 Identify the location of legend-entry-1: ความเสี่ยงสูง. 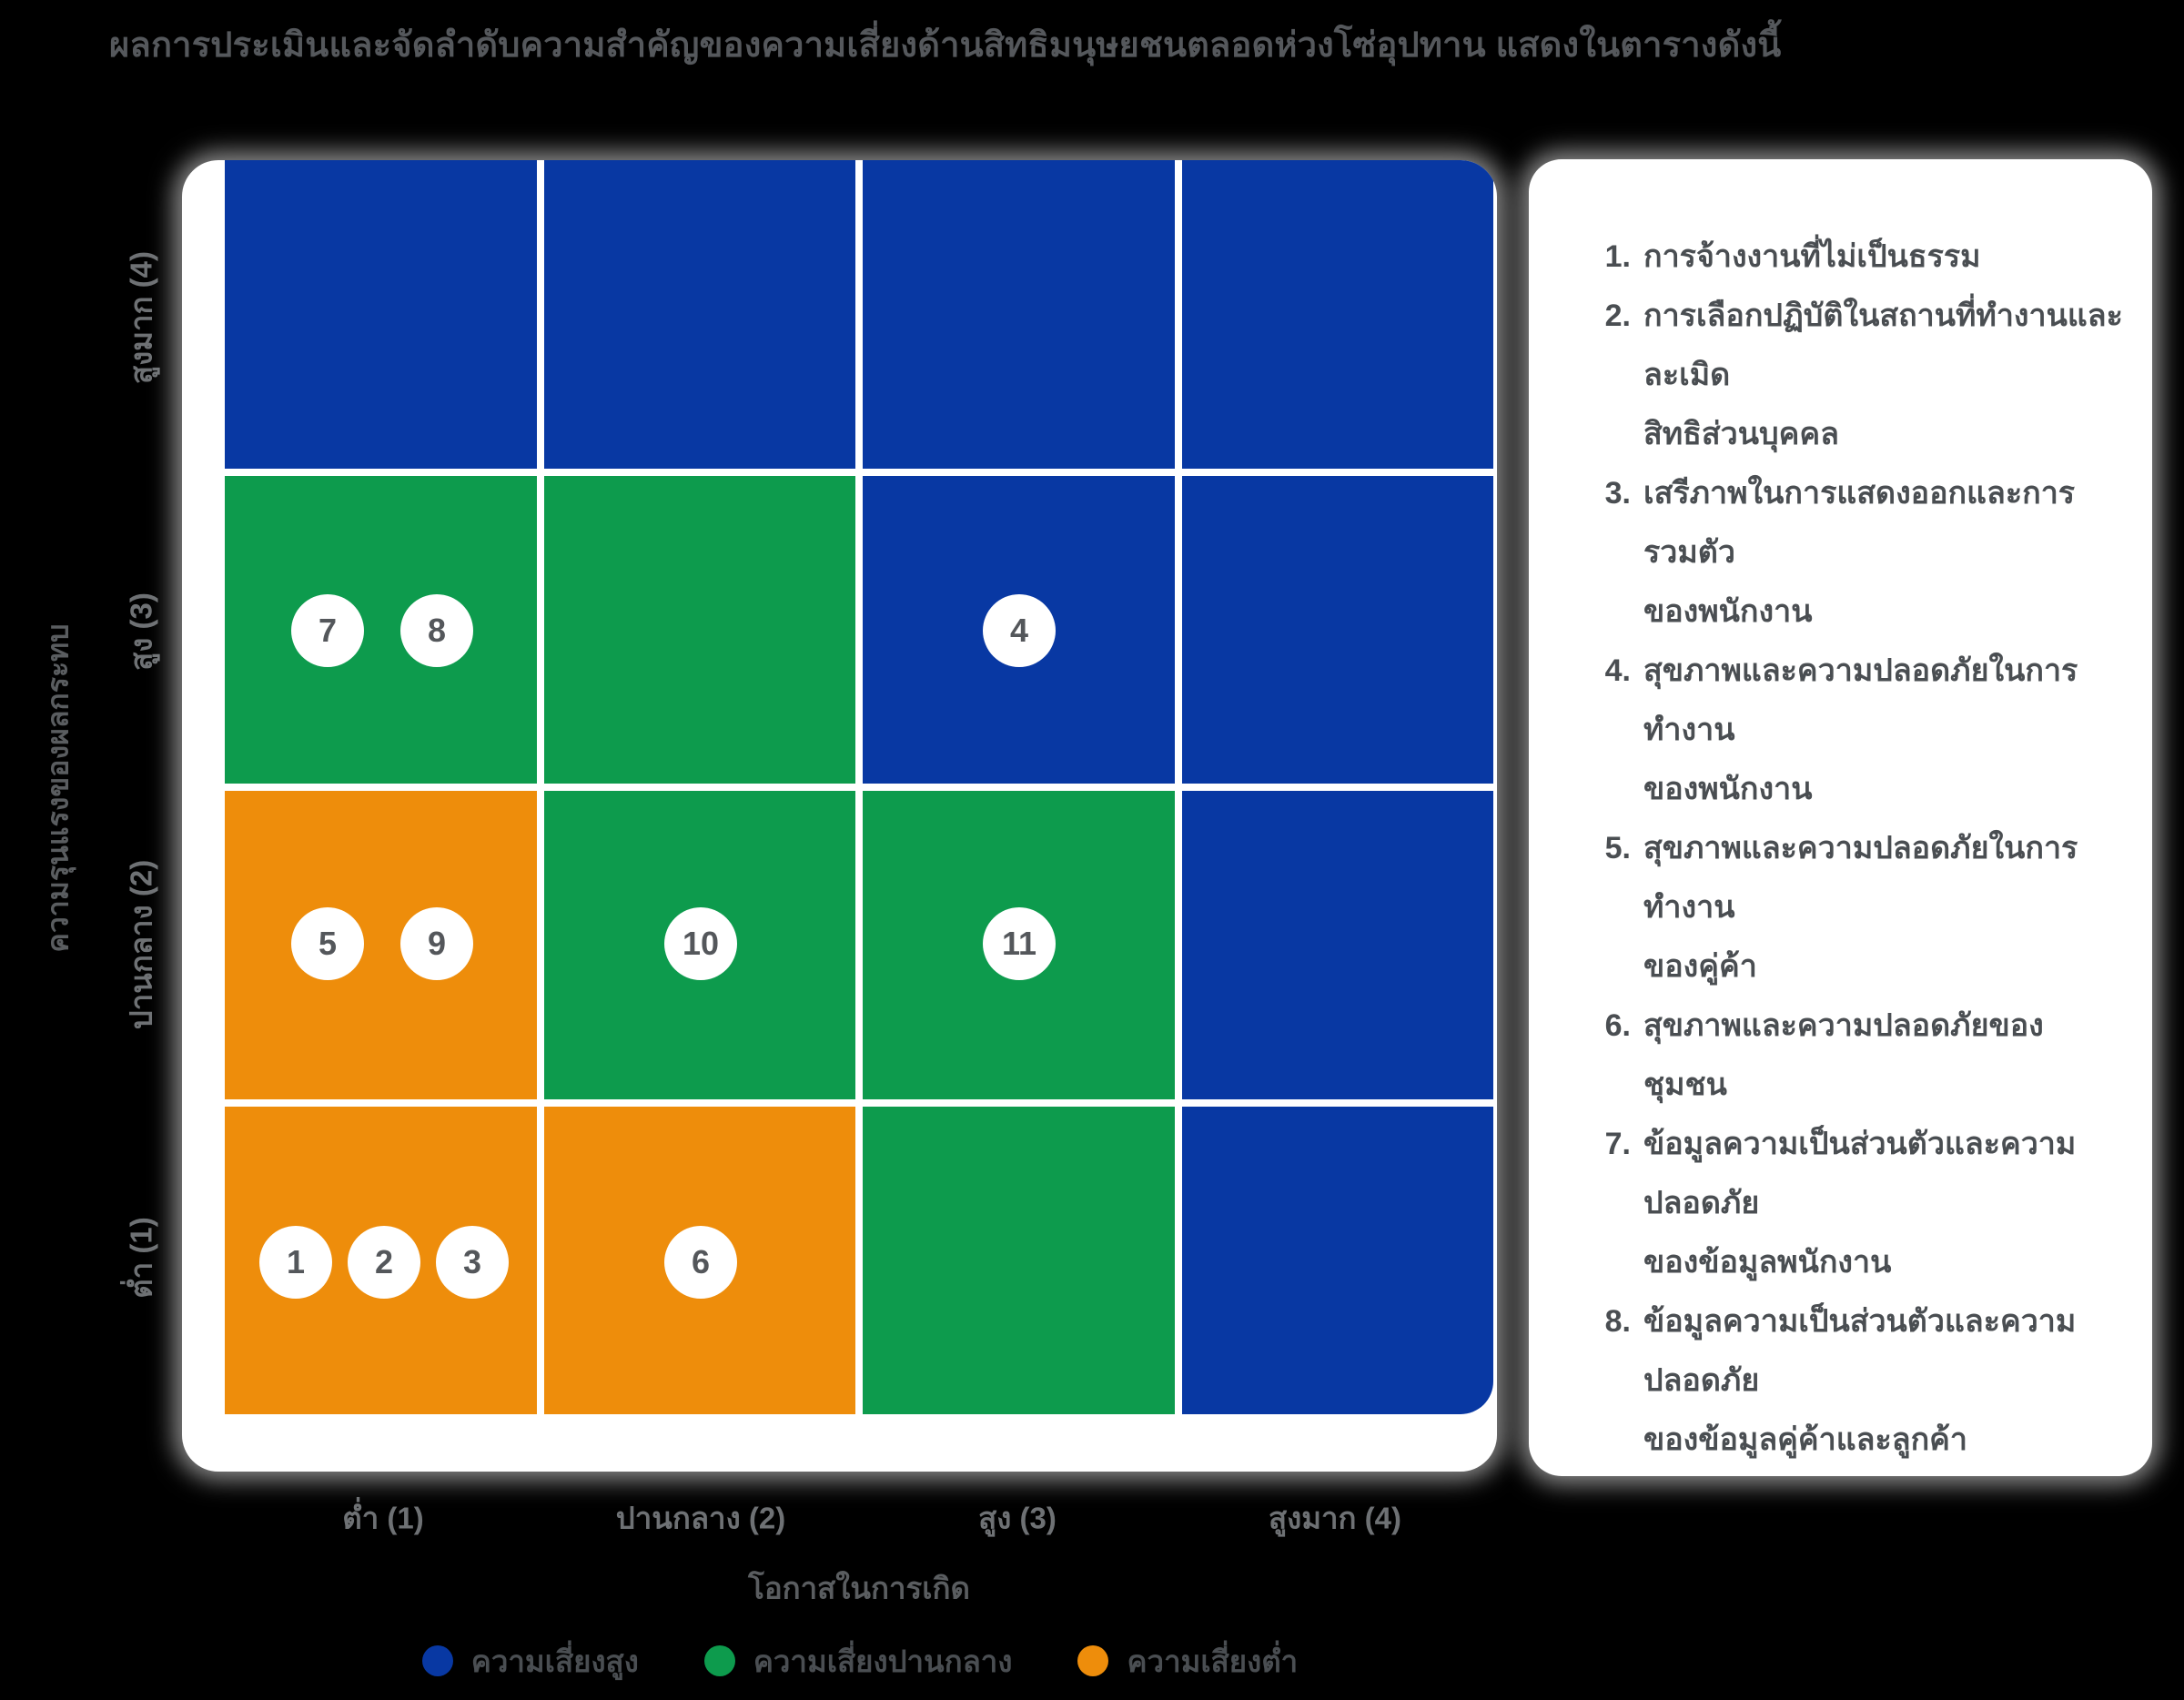
(530, 1661).